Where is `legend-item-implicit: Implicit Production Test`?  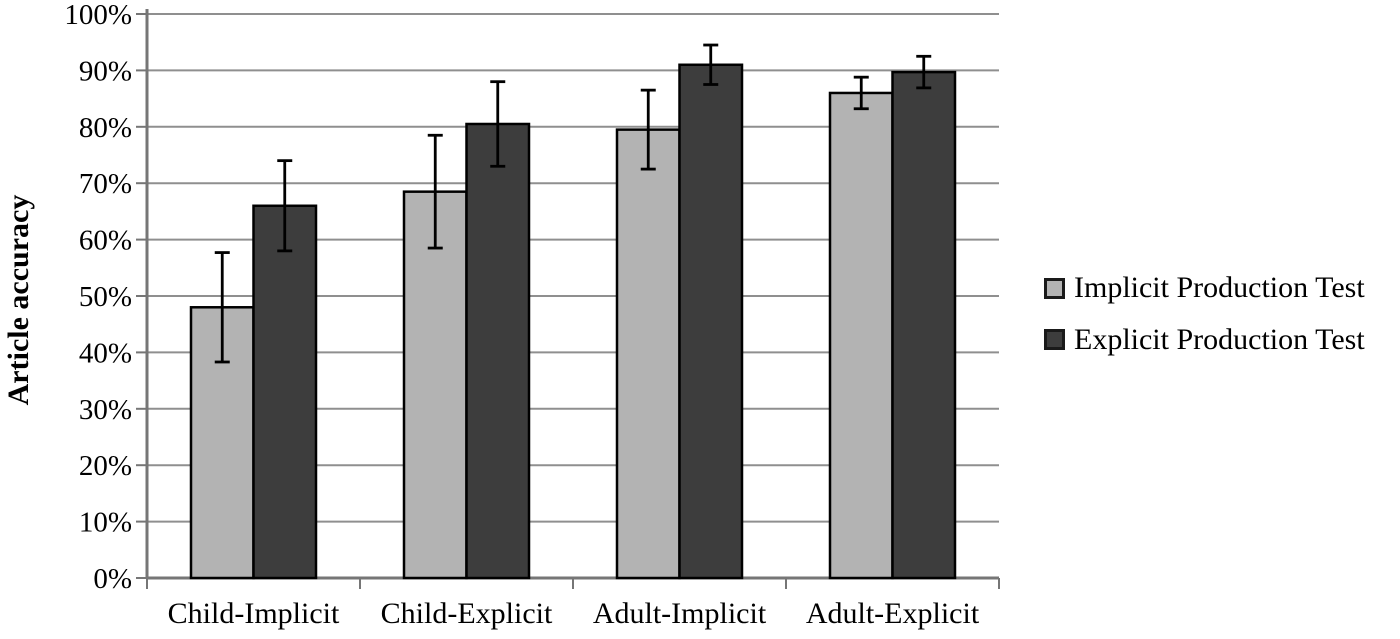 legend-item-implicit: Implicit Production Test is located at coordinates (1204, 288).